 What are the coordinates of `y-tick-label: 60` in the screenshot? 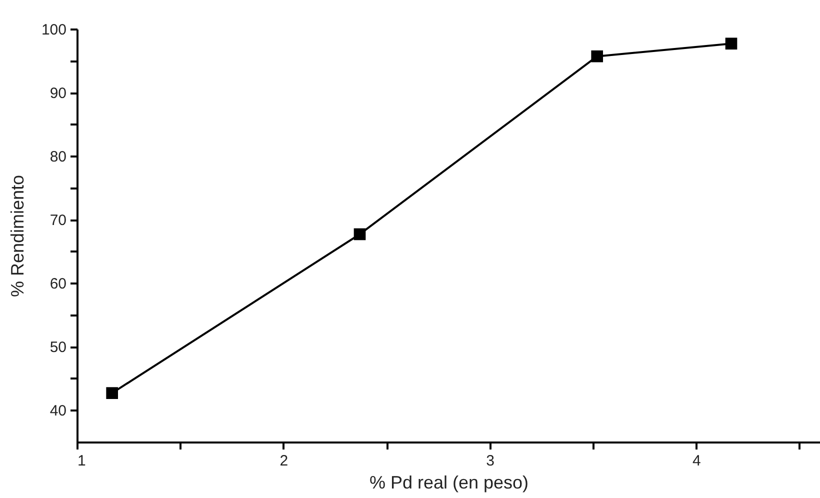 It's located at (58, 284).